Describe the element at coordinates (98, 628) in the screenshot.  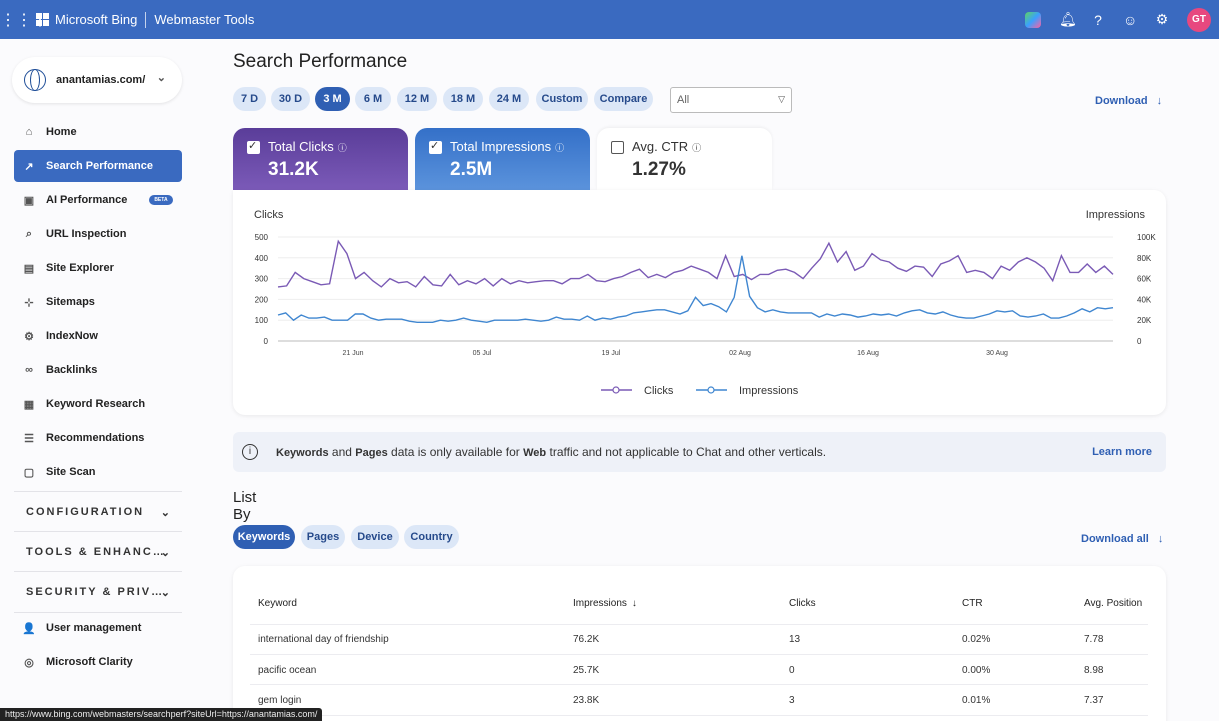
I see `sidebar-item-user-management: 👤 User management` at that location.